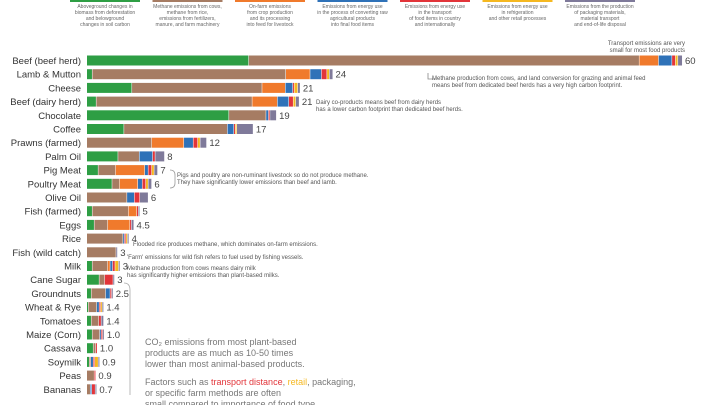  Describe the element at coordinates (112, 321) in the screenshot. I see `total-value: 1.4` at that location.